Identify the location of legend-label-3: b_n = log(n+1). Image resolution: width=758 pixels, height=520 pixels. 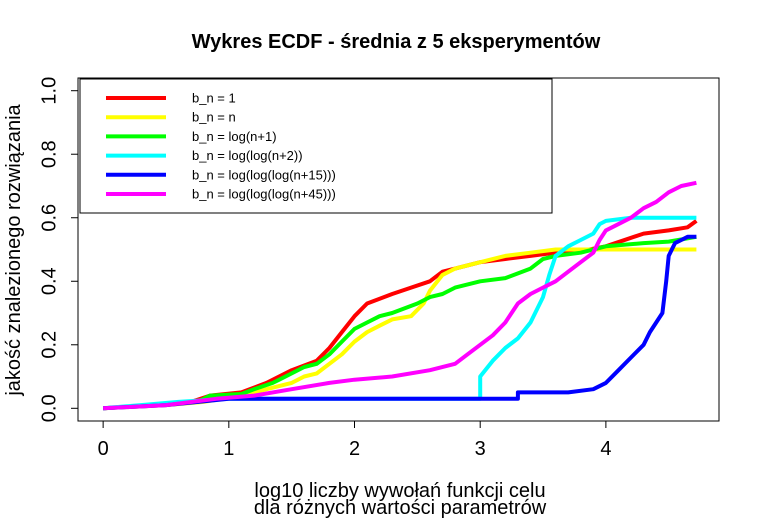
(234, 136).